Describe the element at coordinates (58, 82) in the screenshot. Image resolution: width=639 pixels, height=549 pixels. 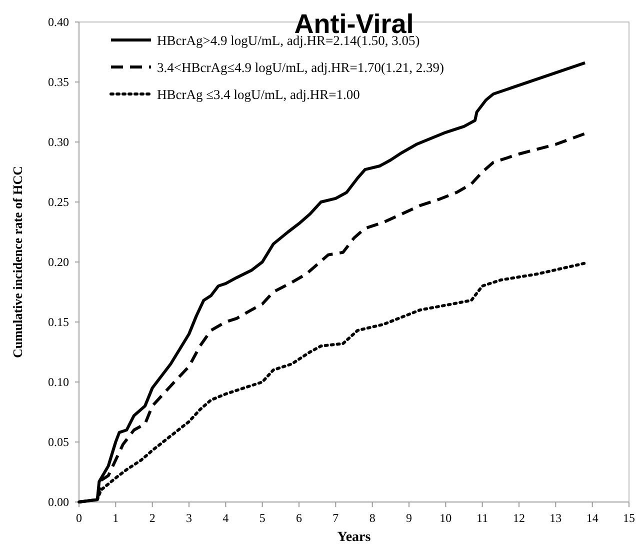
I see `y-tick-label: 0.35` at that location.